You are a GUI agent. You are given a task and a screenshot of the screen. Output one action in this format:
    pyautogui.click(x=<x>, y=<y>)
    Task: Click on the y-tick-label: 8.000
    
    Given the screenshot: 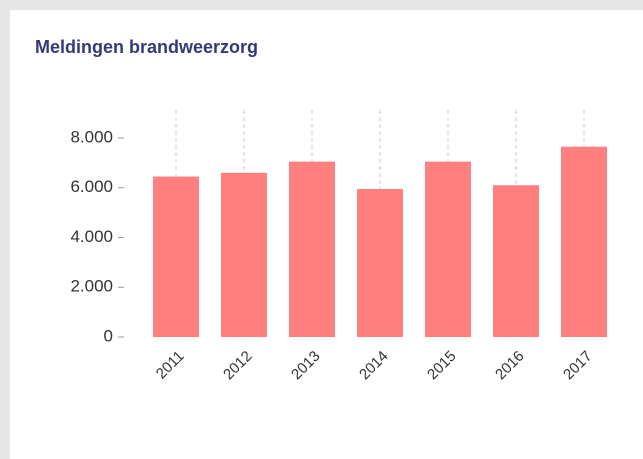 What is the action you would take?
    pyautogui.click(x=91, y=136)
    